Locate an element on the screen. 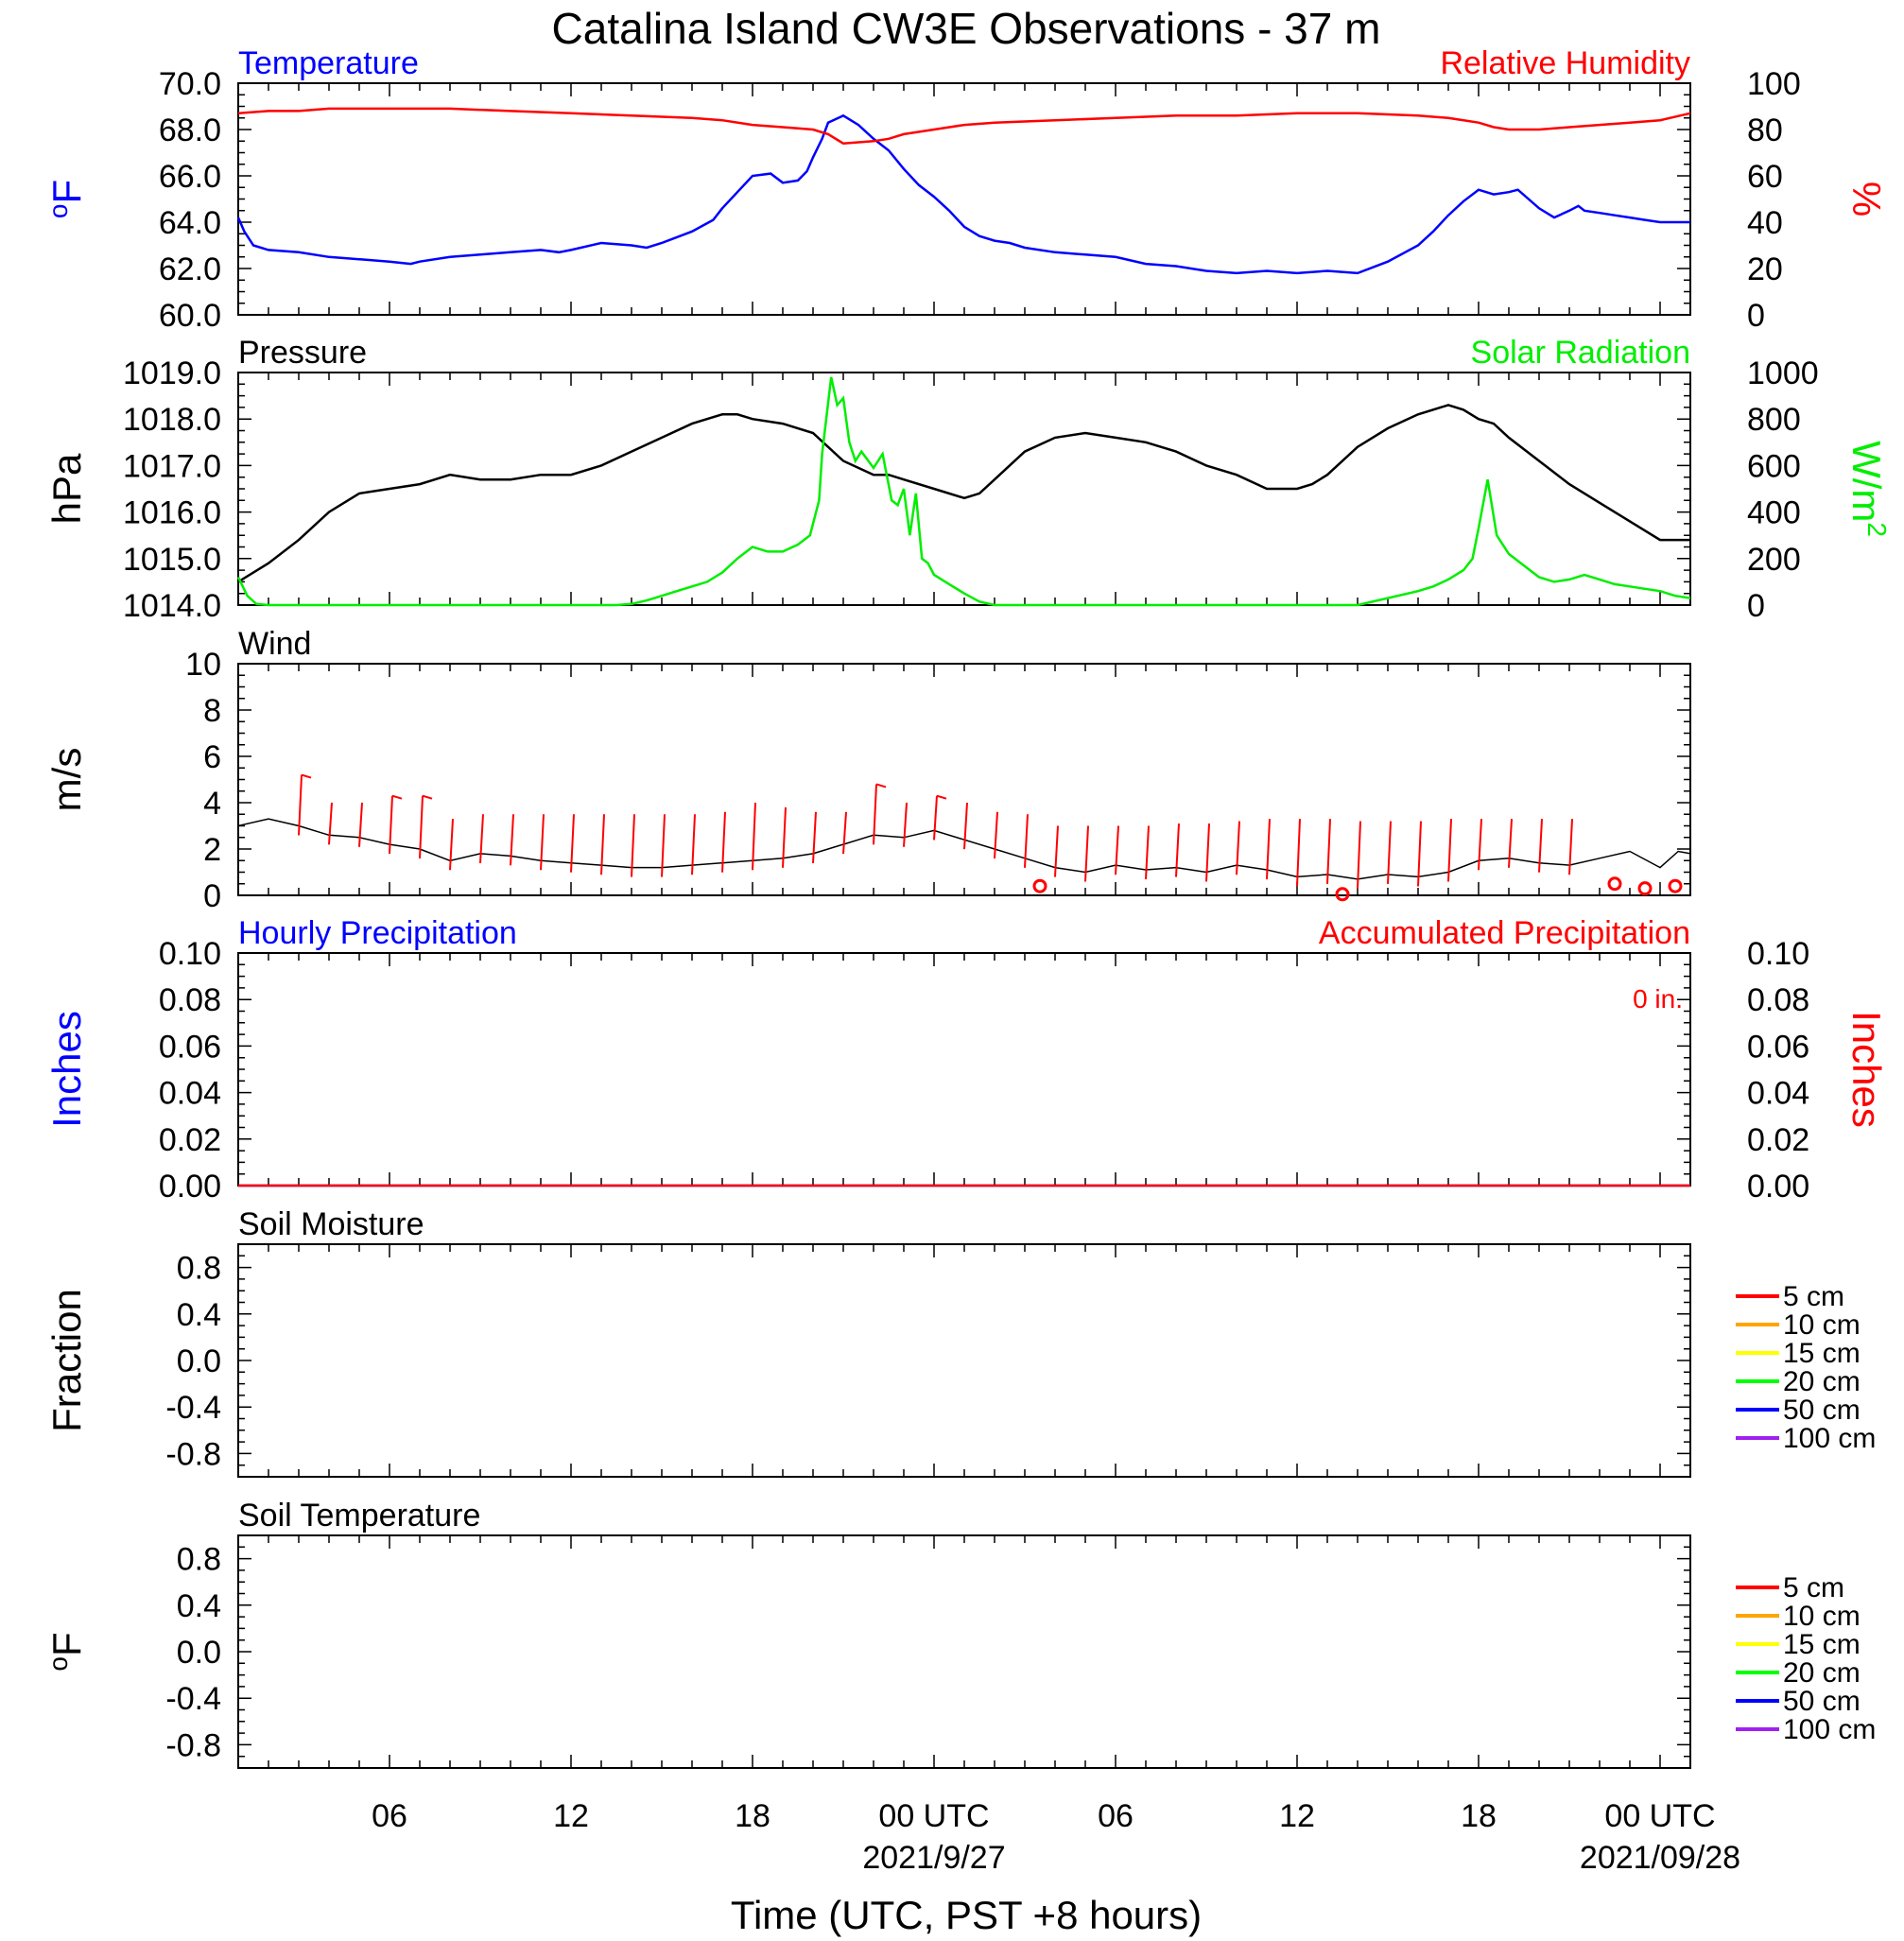  series-relative-humidity is located at coordinates (964, 126).